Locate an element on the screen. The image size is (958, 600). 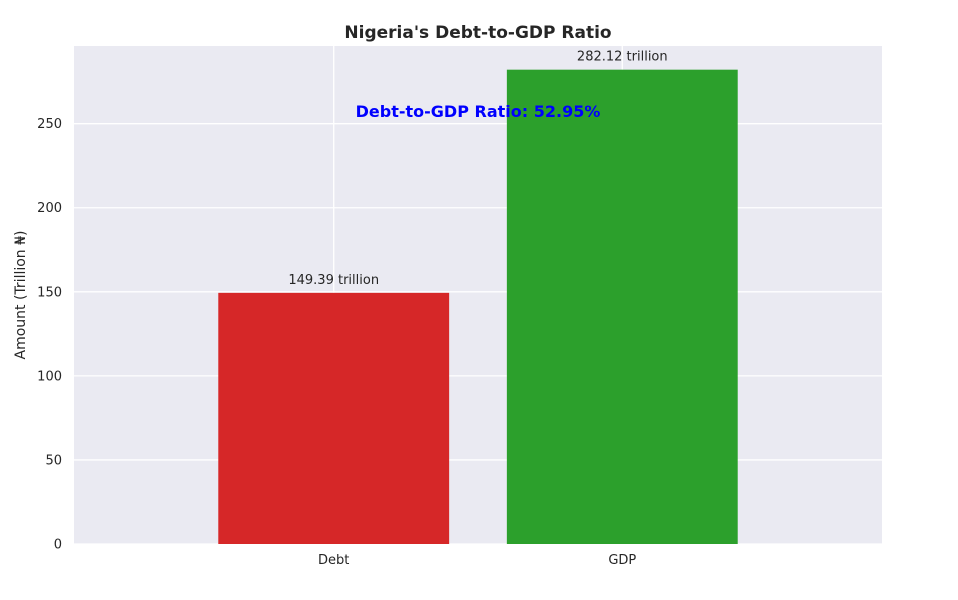
bar-value-label: 282.12 trillion is located at coordinates (622, 57).